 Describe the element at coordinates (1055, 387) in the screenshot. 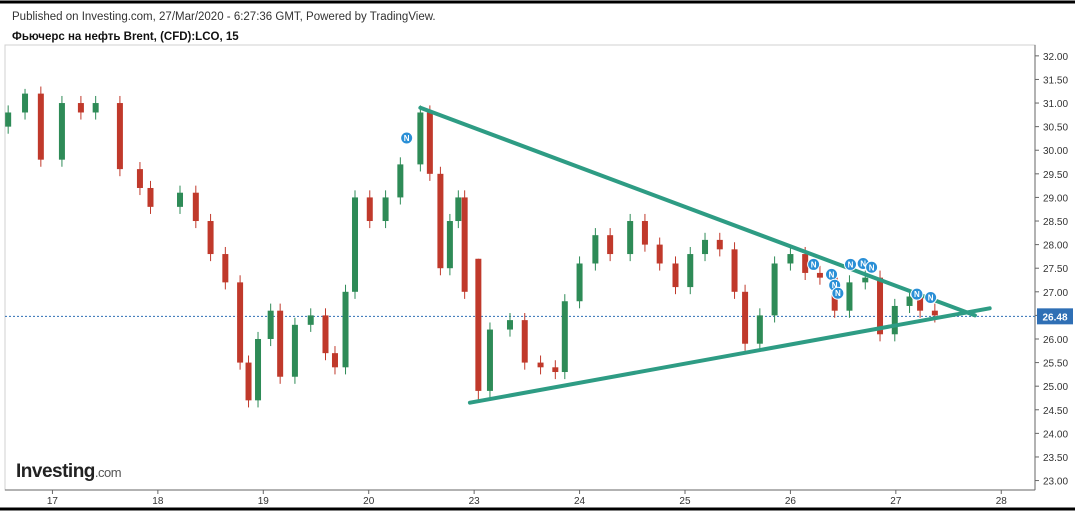

I see `y-tick-label: 25.00` at that location.